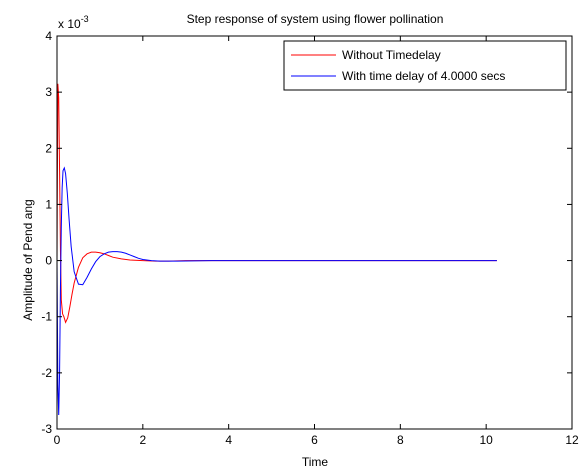  Describe the element at coordinates (48, 261) in the screenshot. I see `y-tick-label: 0` at that location.